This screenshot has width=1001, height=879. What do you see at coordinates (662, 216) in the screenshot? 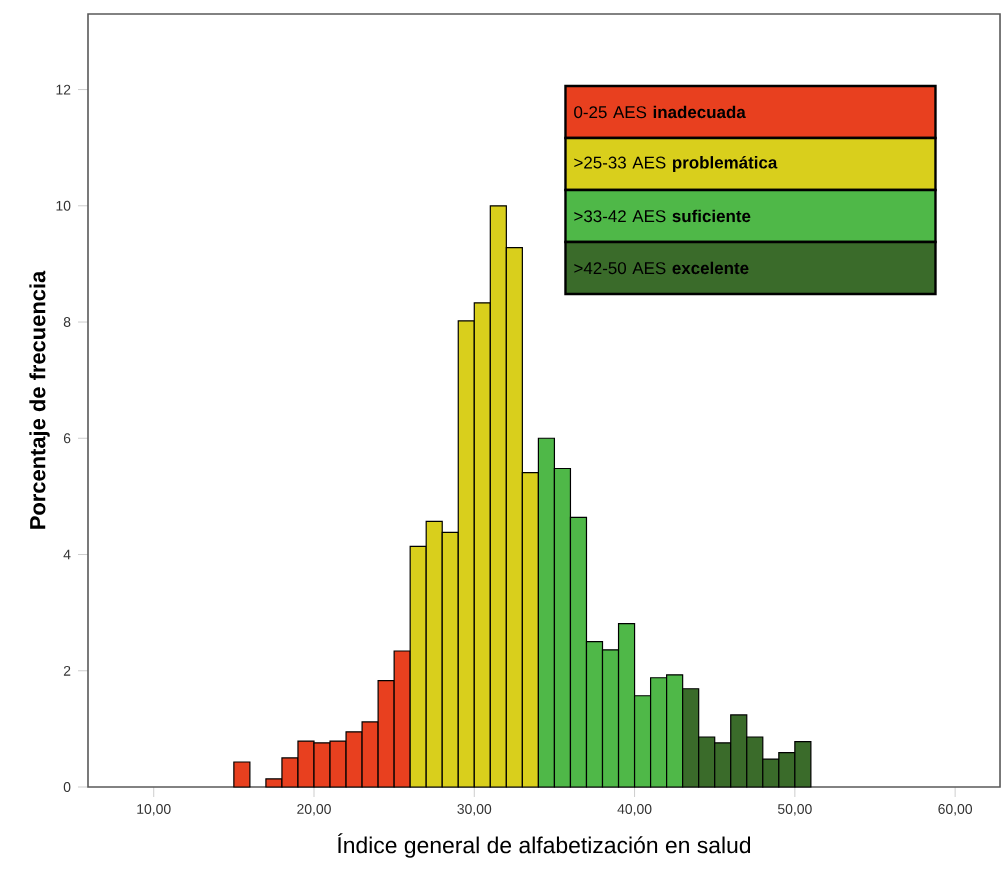
I see `text: >33-42 AES suficiente` at bounding box center [662, 216].